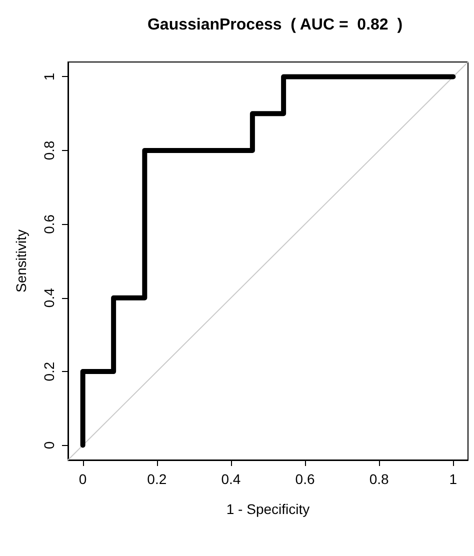 The image size is (474, 556). I want to click on x-axis-title: 1 - Specificity, so click(268, 509).